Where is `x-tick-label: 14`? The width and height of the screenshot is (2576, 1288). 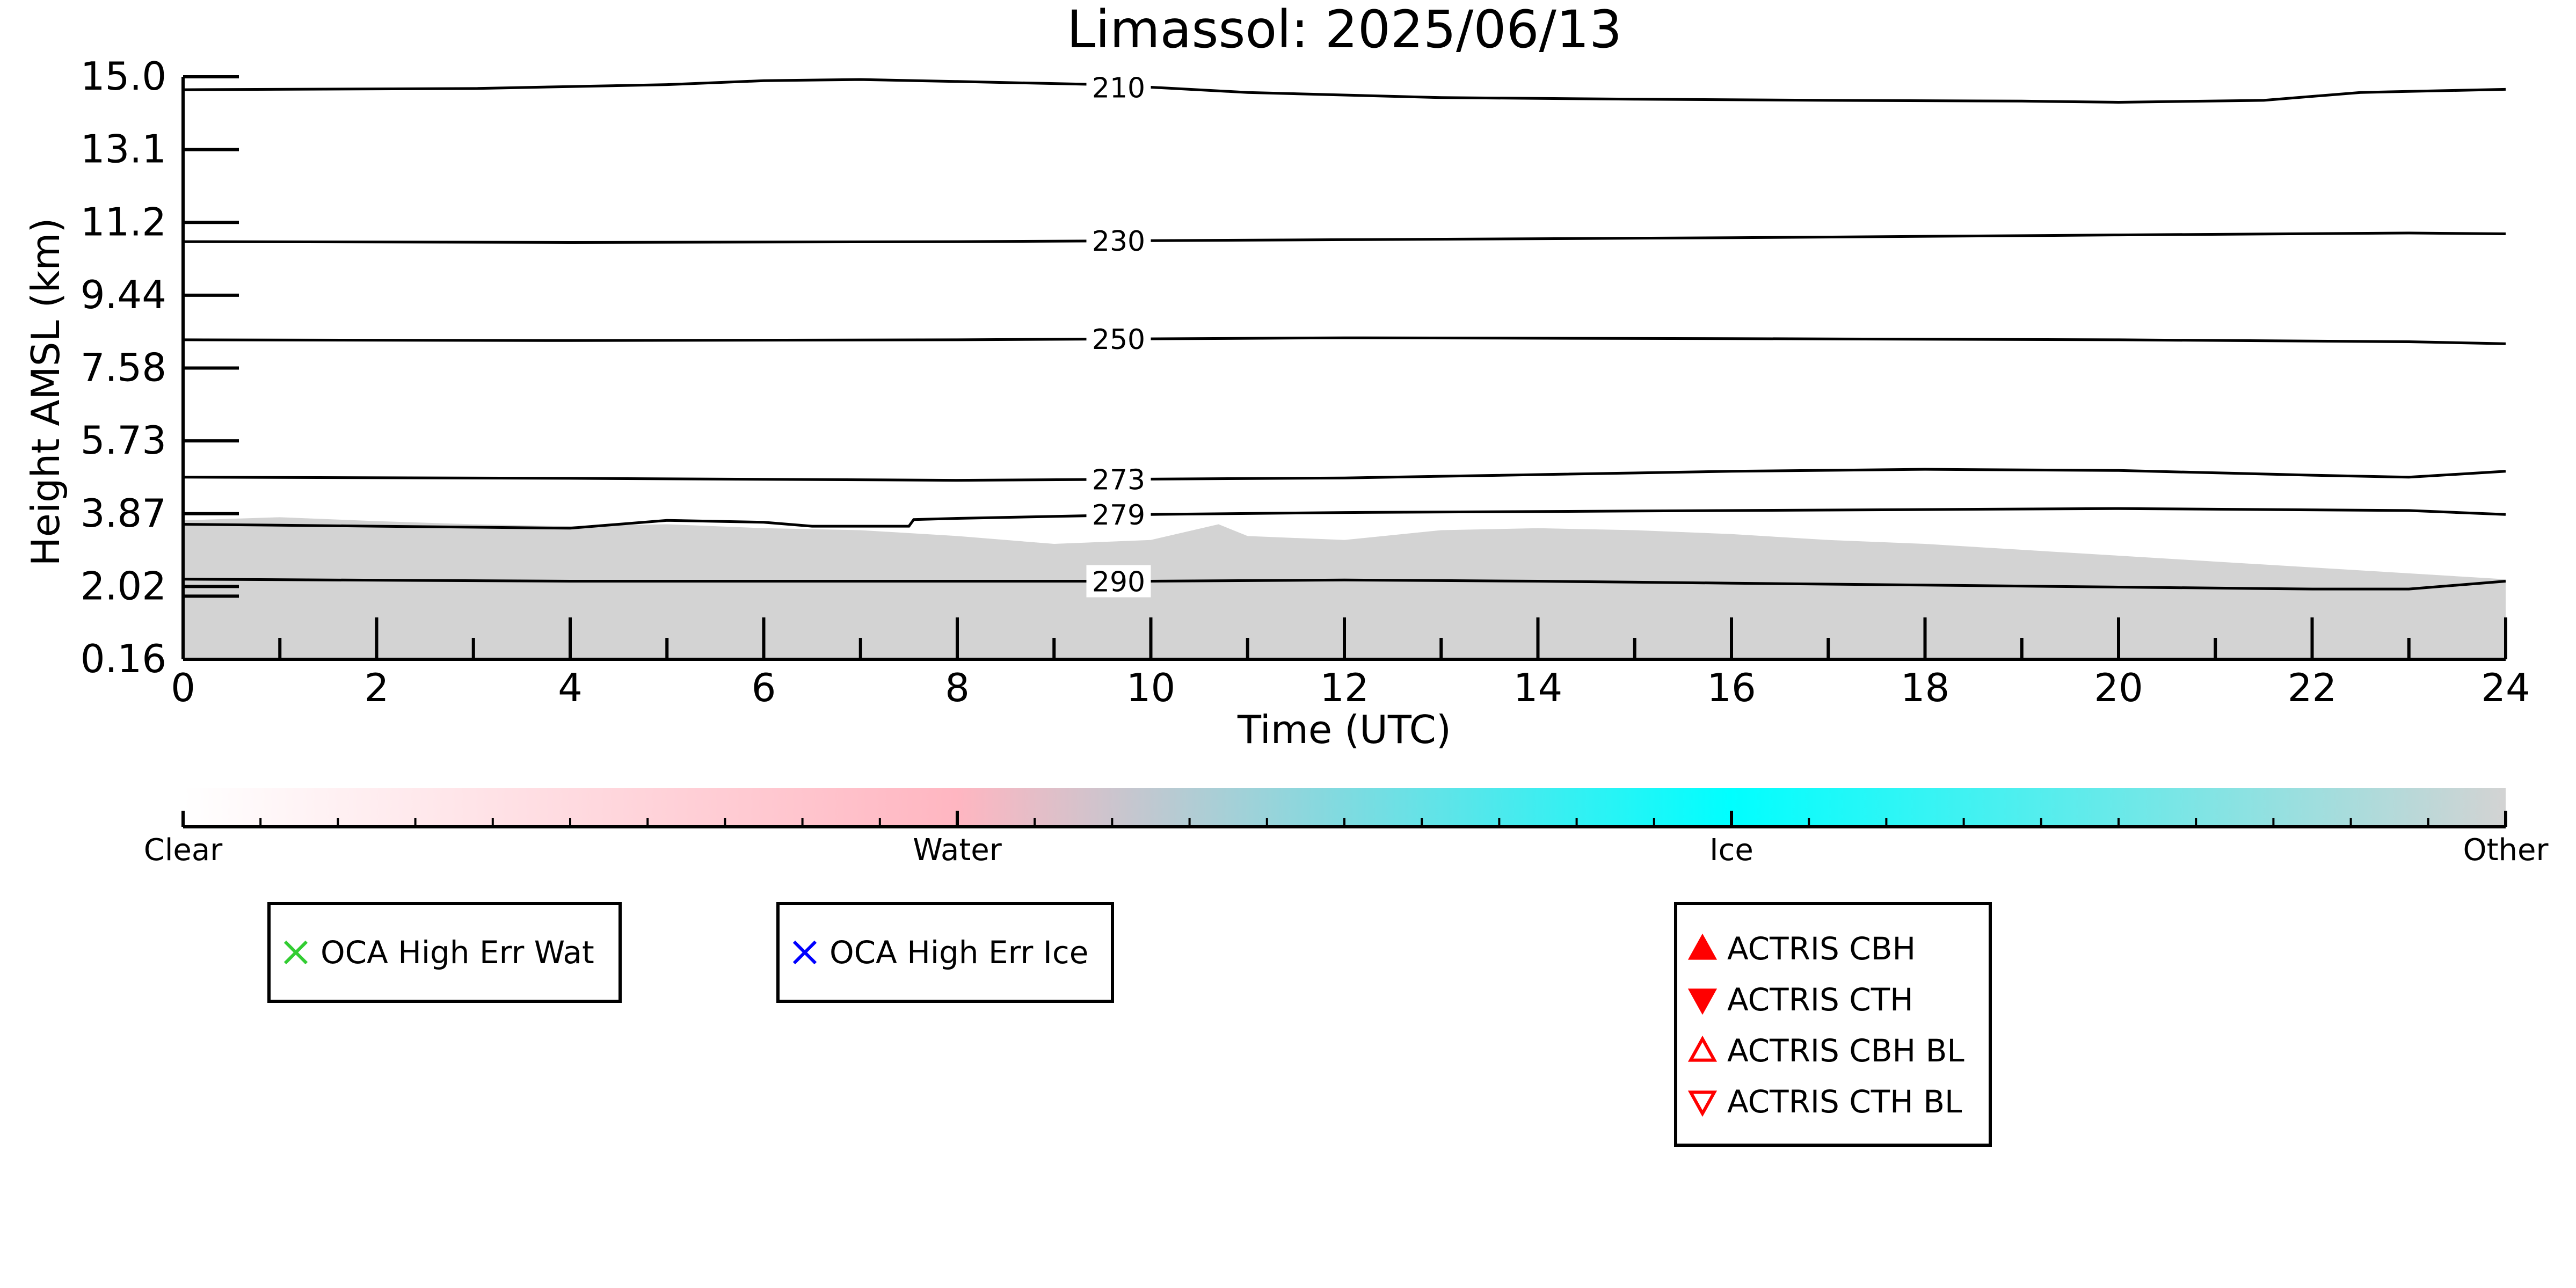
x-tick-label: 14 is located at coordinates (1538, 687).